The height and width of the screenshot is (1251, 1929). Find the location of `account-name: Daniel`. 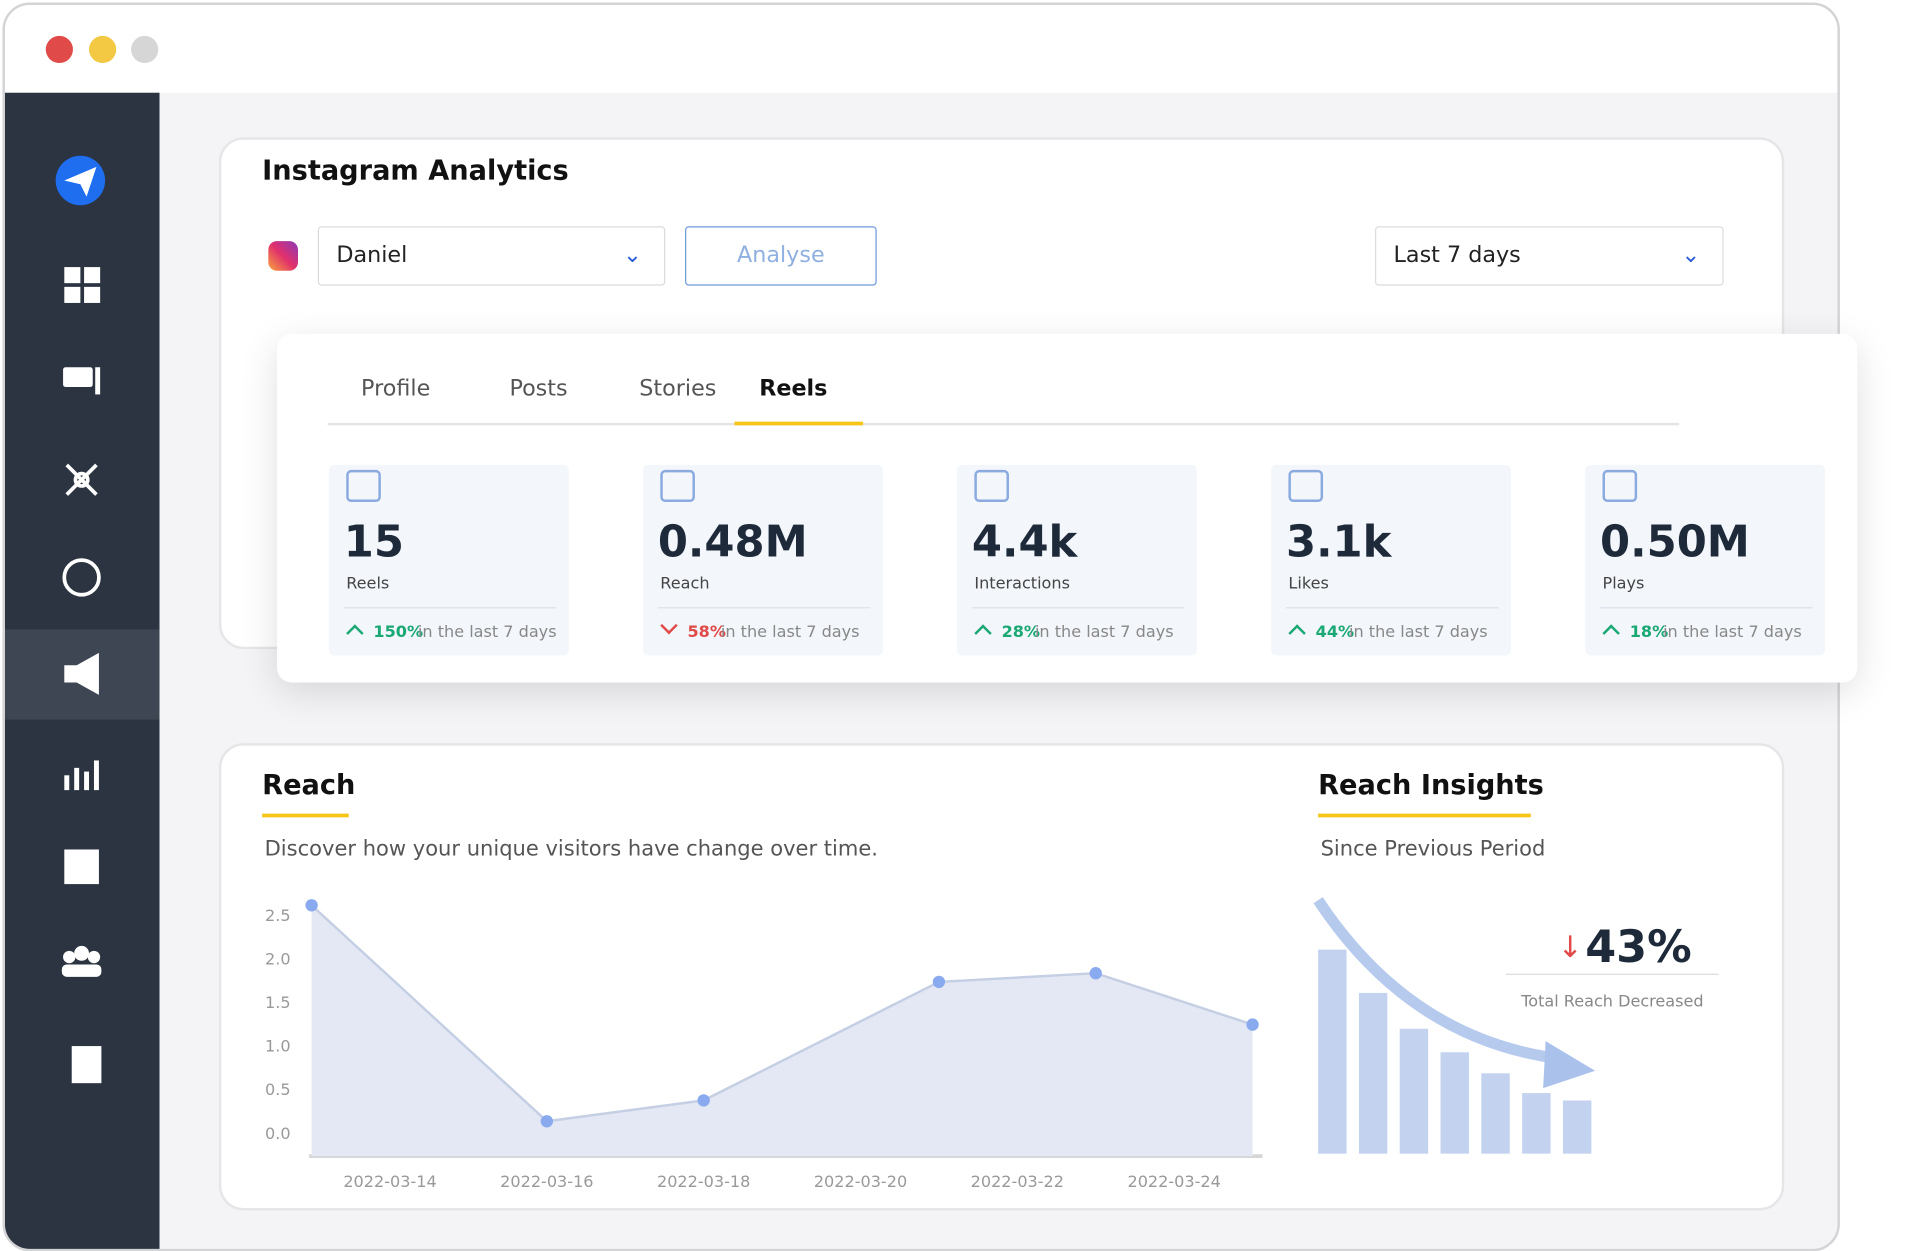

account-name: Daniel is located at coordinates (372, 255).